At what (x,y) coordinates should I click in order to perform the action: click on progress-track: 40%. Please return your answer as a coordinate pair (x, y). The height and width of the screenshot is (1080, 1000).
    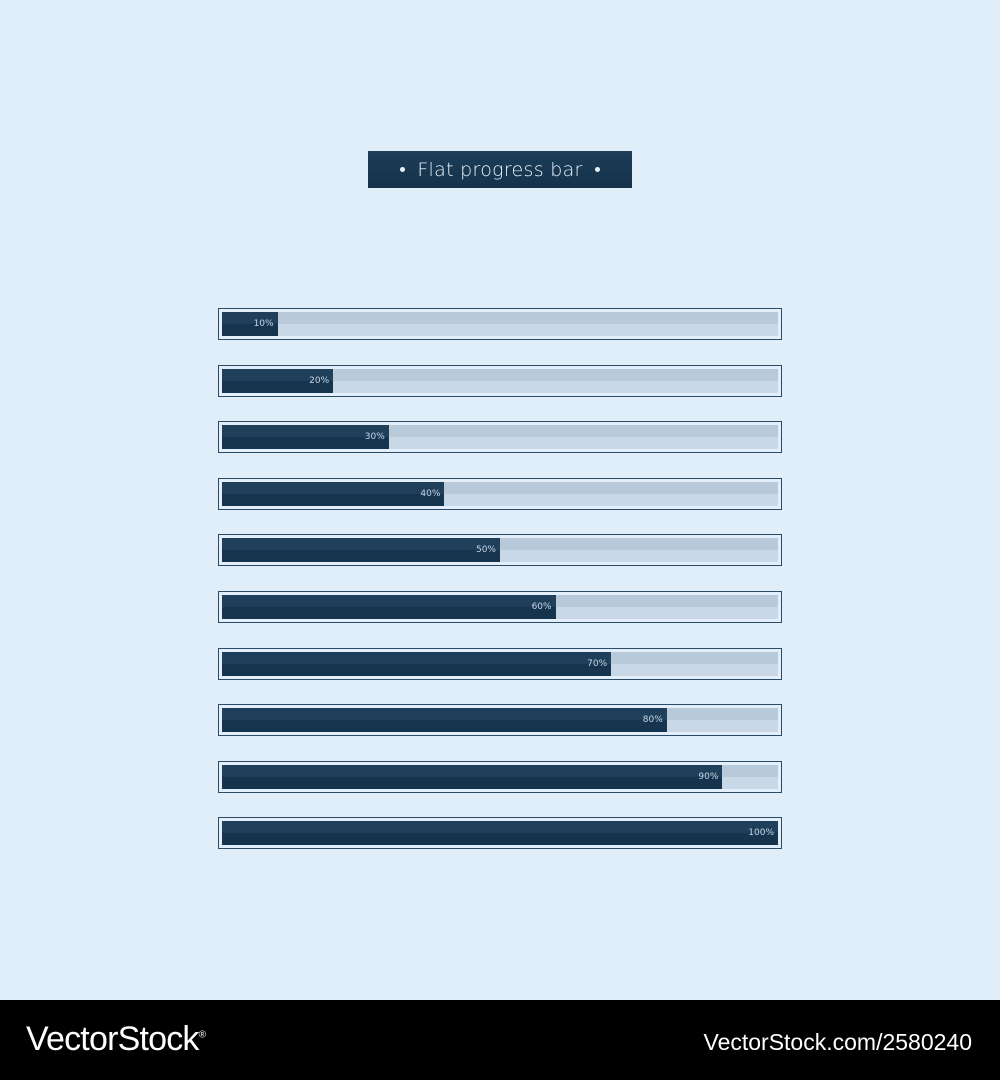
    Looking at the image, I should click on (500, 493).